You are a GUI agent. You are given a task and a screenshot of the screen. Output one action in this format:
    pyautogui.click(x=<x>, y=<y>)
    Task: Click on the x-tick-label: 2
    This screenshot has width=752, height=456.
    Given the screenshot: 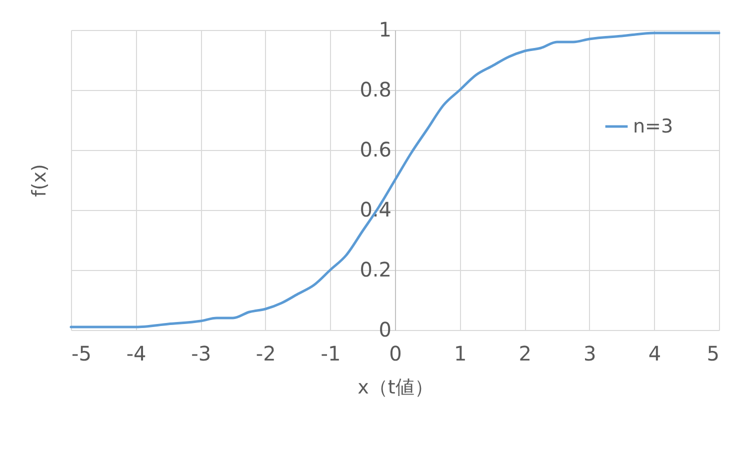 What is the action you would take?
    pyautogui.click(x=525, y=354)
    